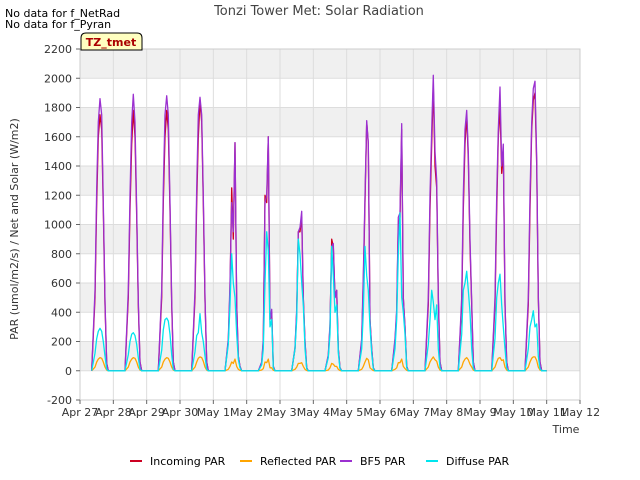 Image resolution: width=640 pixels, height=480 pixels. Describe the element at coordinates (14, 229) in the screenshot. I see `y-axis-label: PAR (umol/m2/s) / Net and Solar (W/m2)` at that location.